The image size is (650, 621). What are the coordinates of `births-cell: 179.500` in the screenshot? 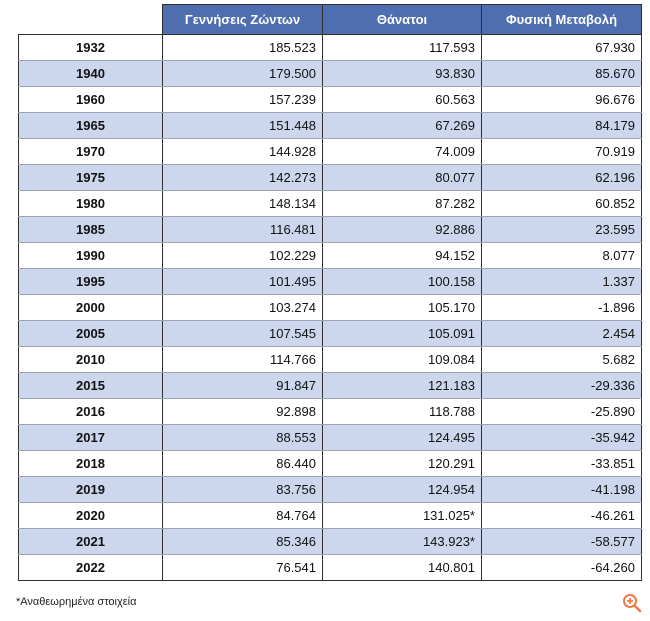 It's located at (242, 73).